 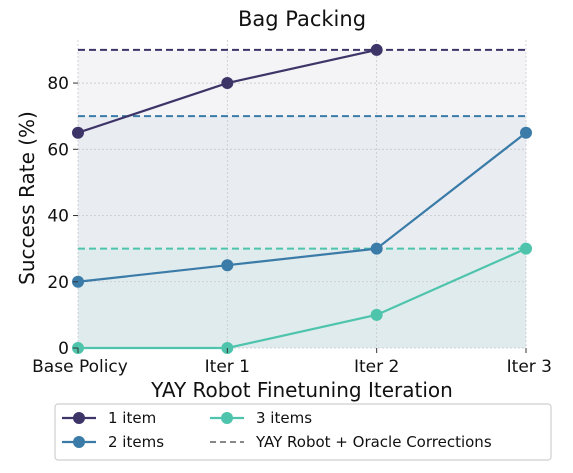 What do you see at coordinates (27, 198) in the screenshot?
I see `y-axis-label: Success Rate (%)` at bounding box center [27, 198].